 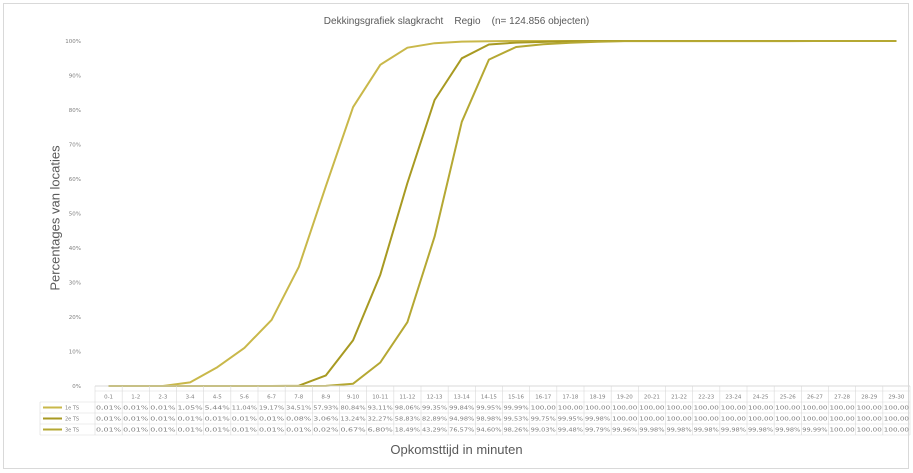 What do you see at coordinates (326, 431) in the screenshot?
I see `data-label: 0,02%` at bounding box center [326, 431].